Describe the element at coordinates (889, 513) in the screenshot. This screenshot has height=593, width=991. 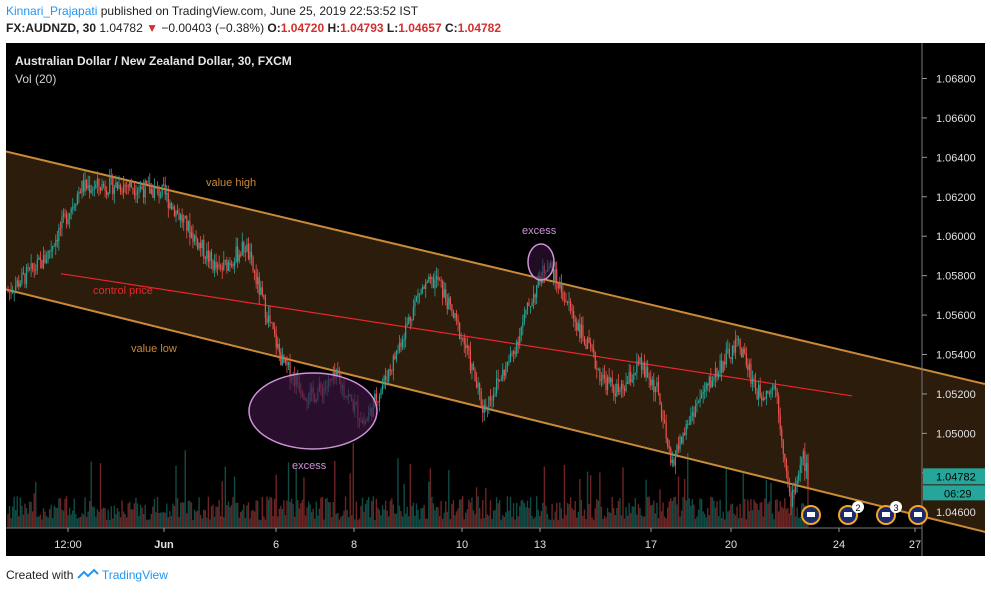
I see `event-marker: 3` at that location.